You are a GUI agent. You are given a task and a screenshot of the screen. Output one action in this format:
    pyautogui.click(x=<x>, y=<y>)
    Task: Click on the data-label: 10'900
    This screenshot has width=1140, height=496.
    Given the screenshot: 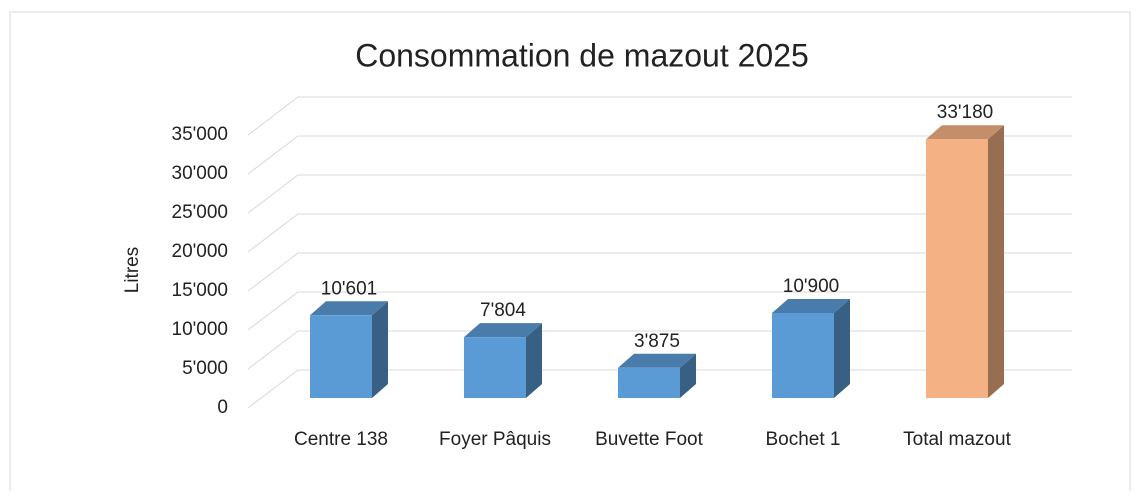 What is the action you would take?
    pyautogui.click(x=811, y=286)
    